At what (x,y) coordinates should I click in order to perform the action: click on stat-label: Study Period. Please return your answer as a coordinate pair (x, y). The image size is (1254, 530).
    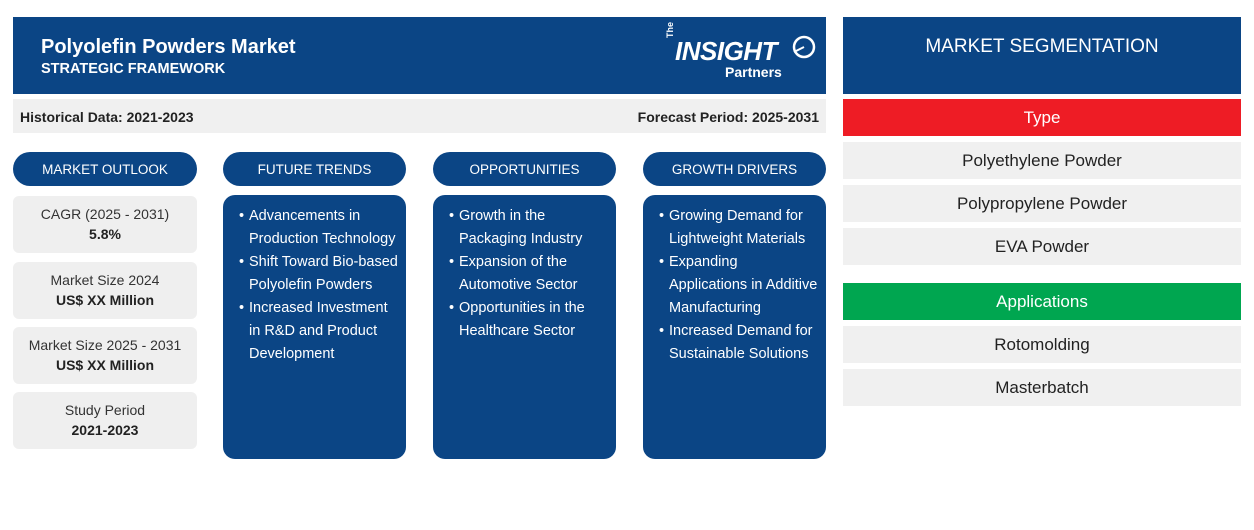
    Looking at the image, I should click on (105, 410).